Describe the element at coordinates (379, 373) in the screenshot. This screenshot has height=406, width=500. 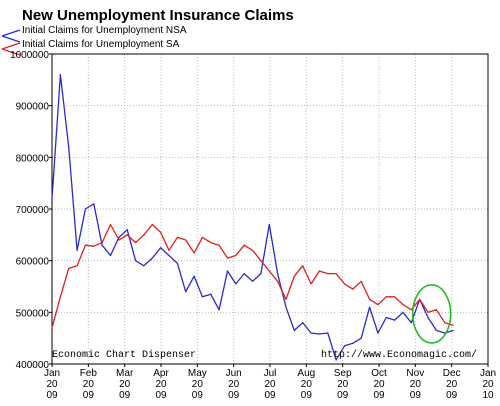
I see `x-tick-label: Oct` at that location.